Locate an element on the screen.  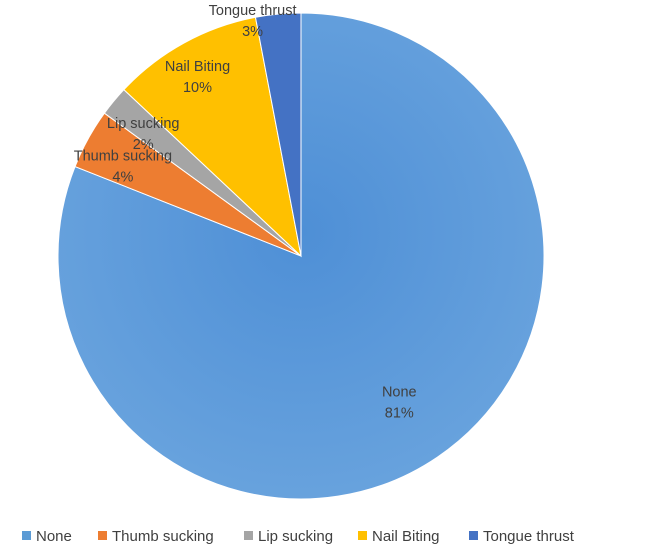
legend-item-thumb-sucking: Thumb sucking is located at coordinates (156, 536).